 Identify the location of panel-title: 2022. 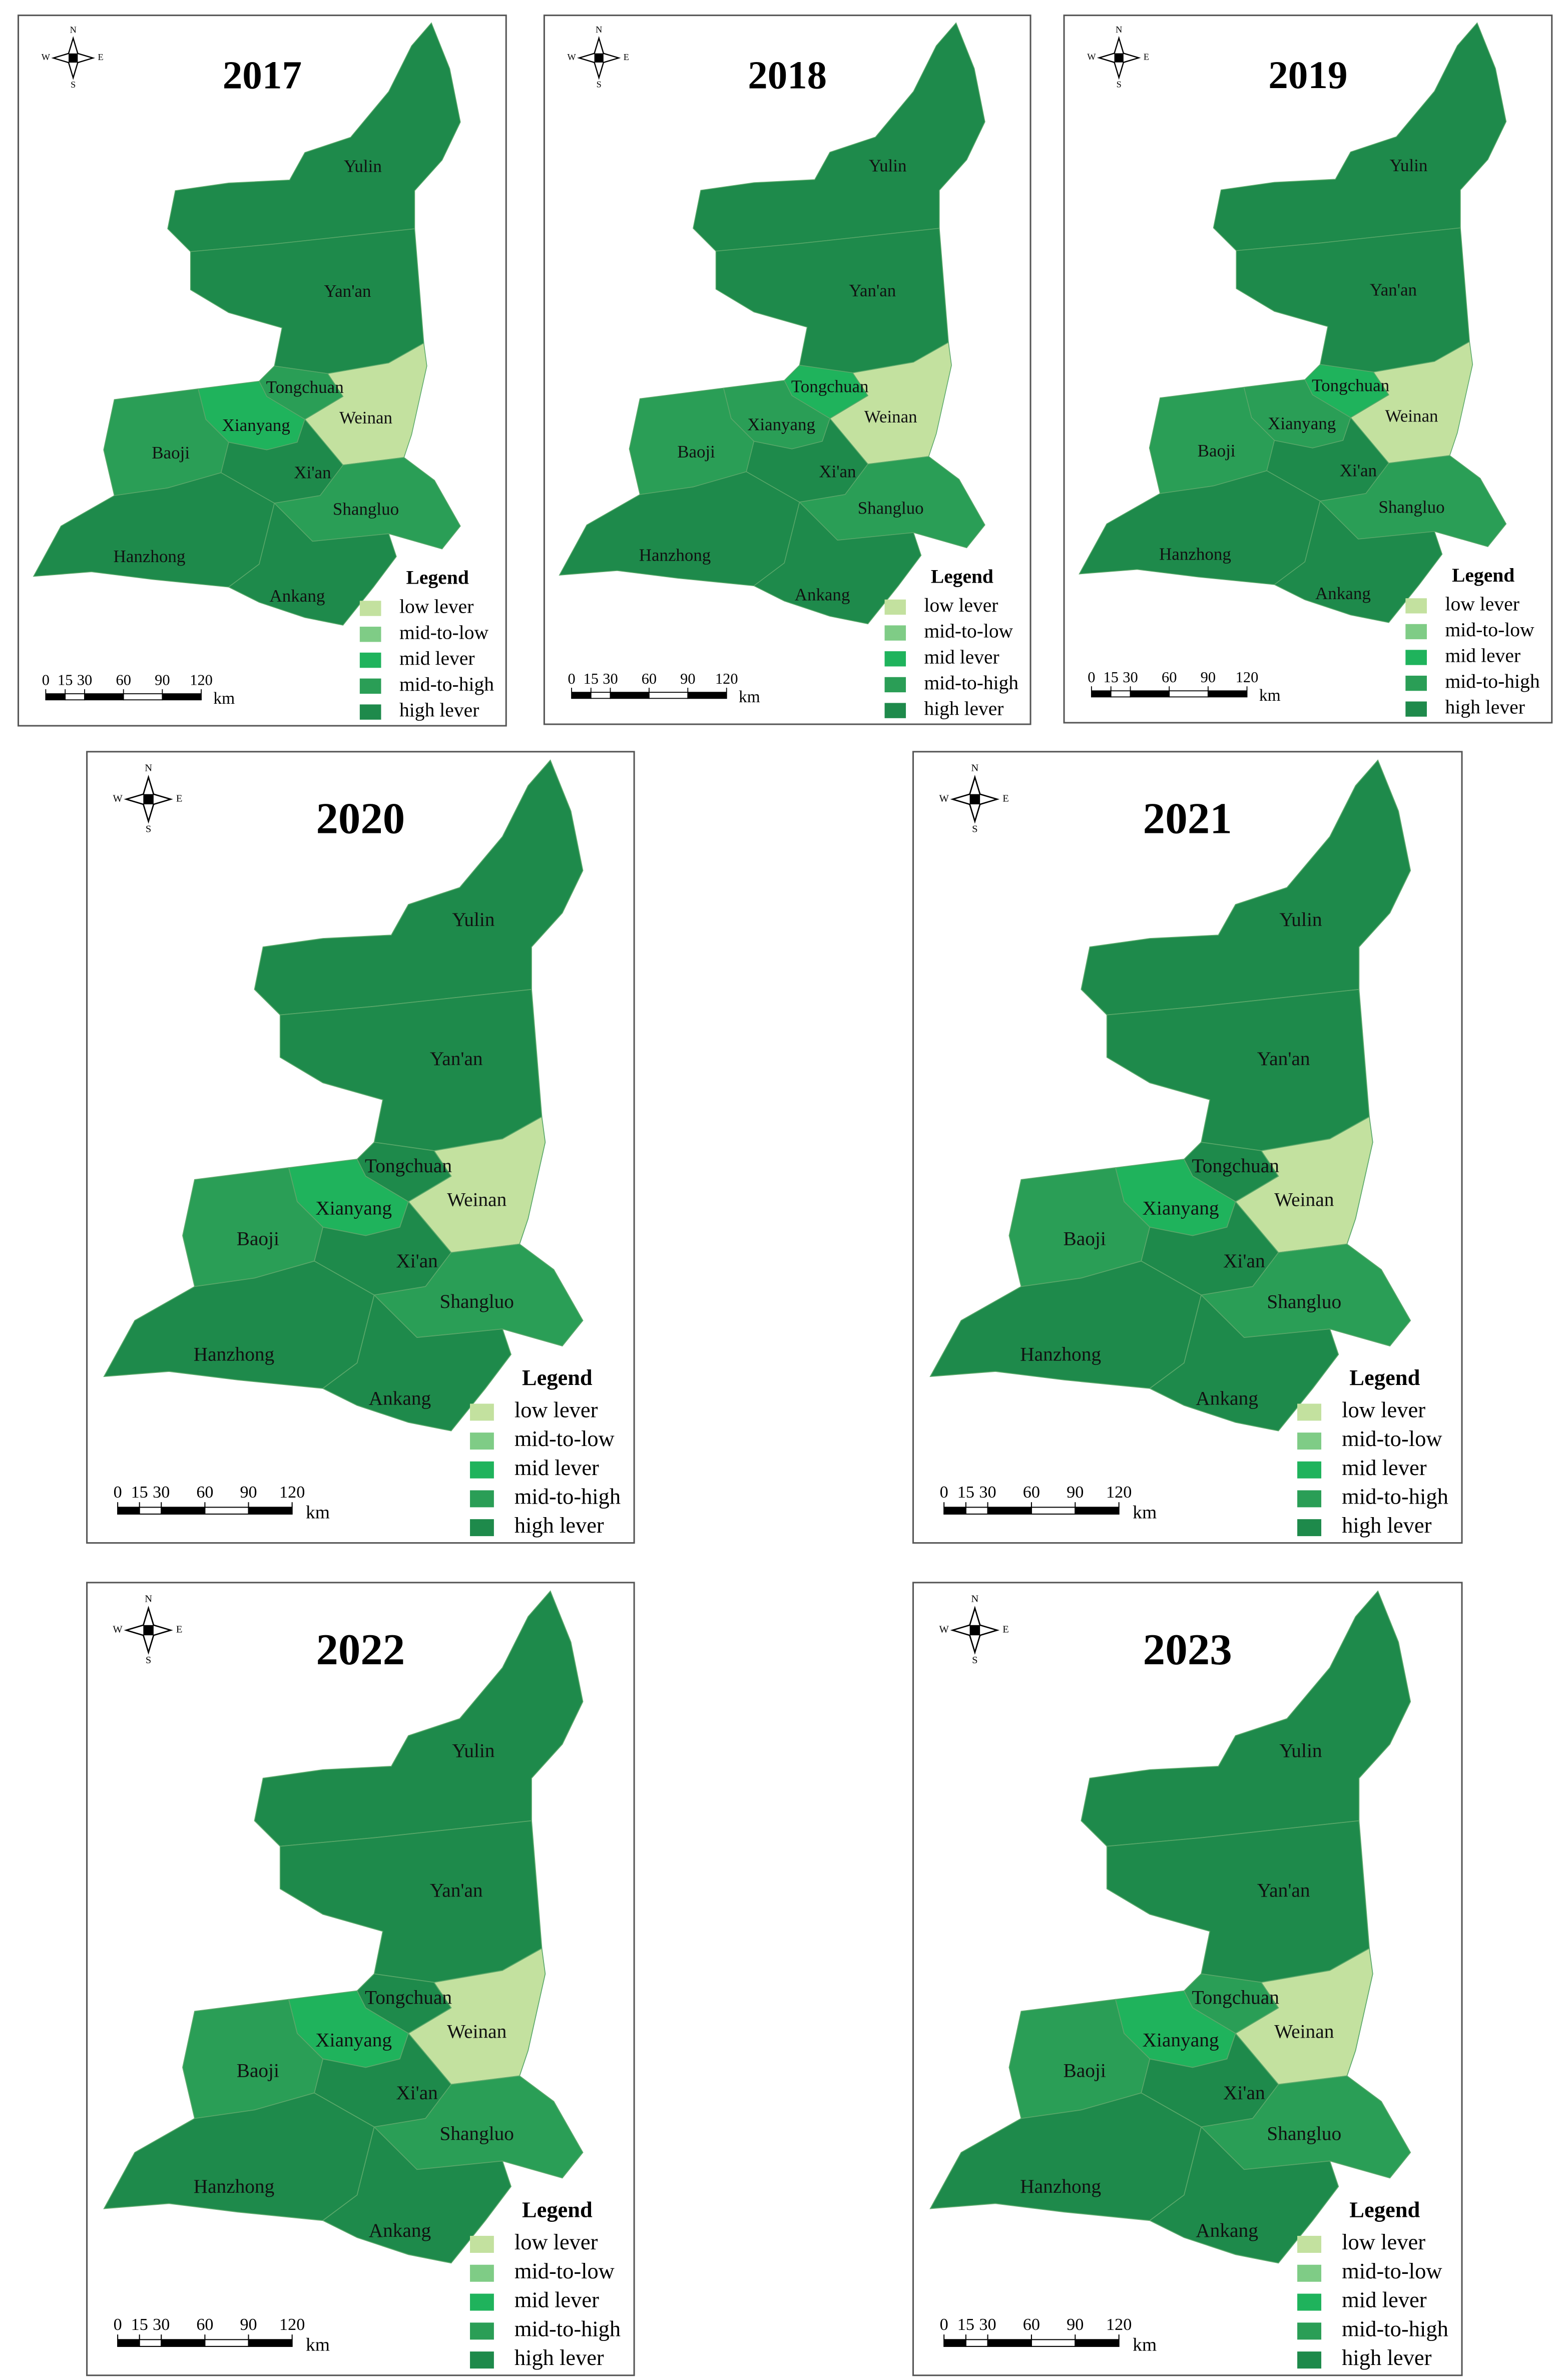
(360, 1649).